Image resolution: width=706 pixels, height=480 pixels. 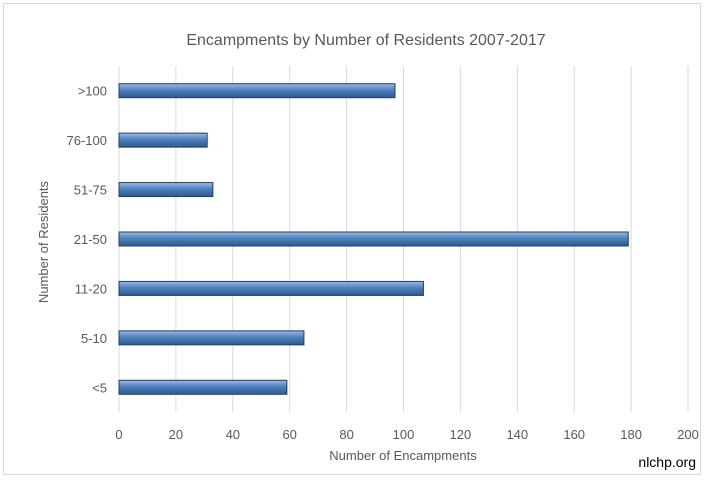 I want to click on y-tick-label: >100, so click(x=92, y=91).